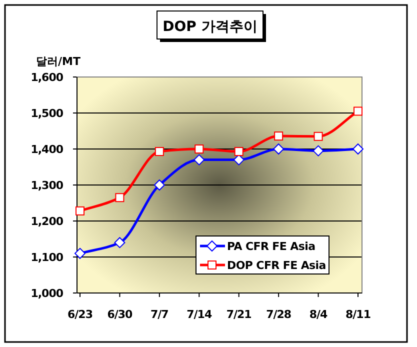  What do you see at coordinates (239, 314) in the screenshot?
I see `x-tick-label: 7/21` at bounding box center [239, 314].